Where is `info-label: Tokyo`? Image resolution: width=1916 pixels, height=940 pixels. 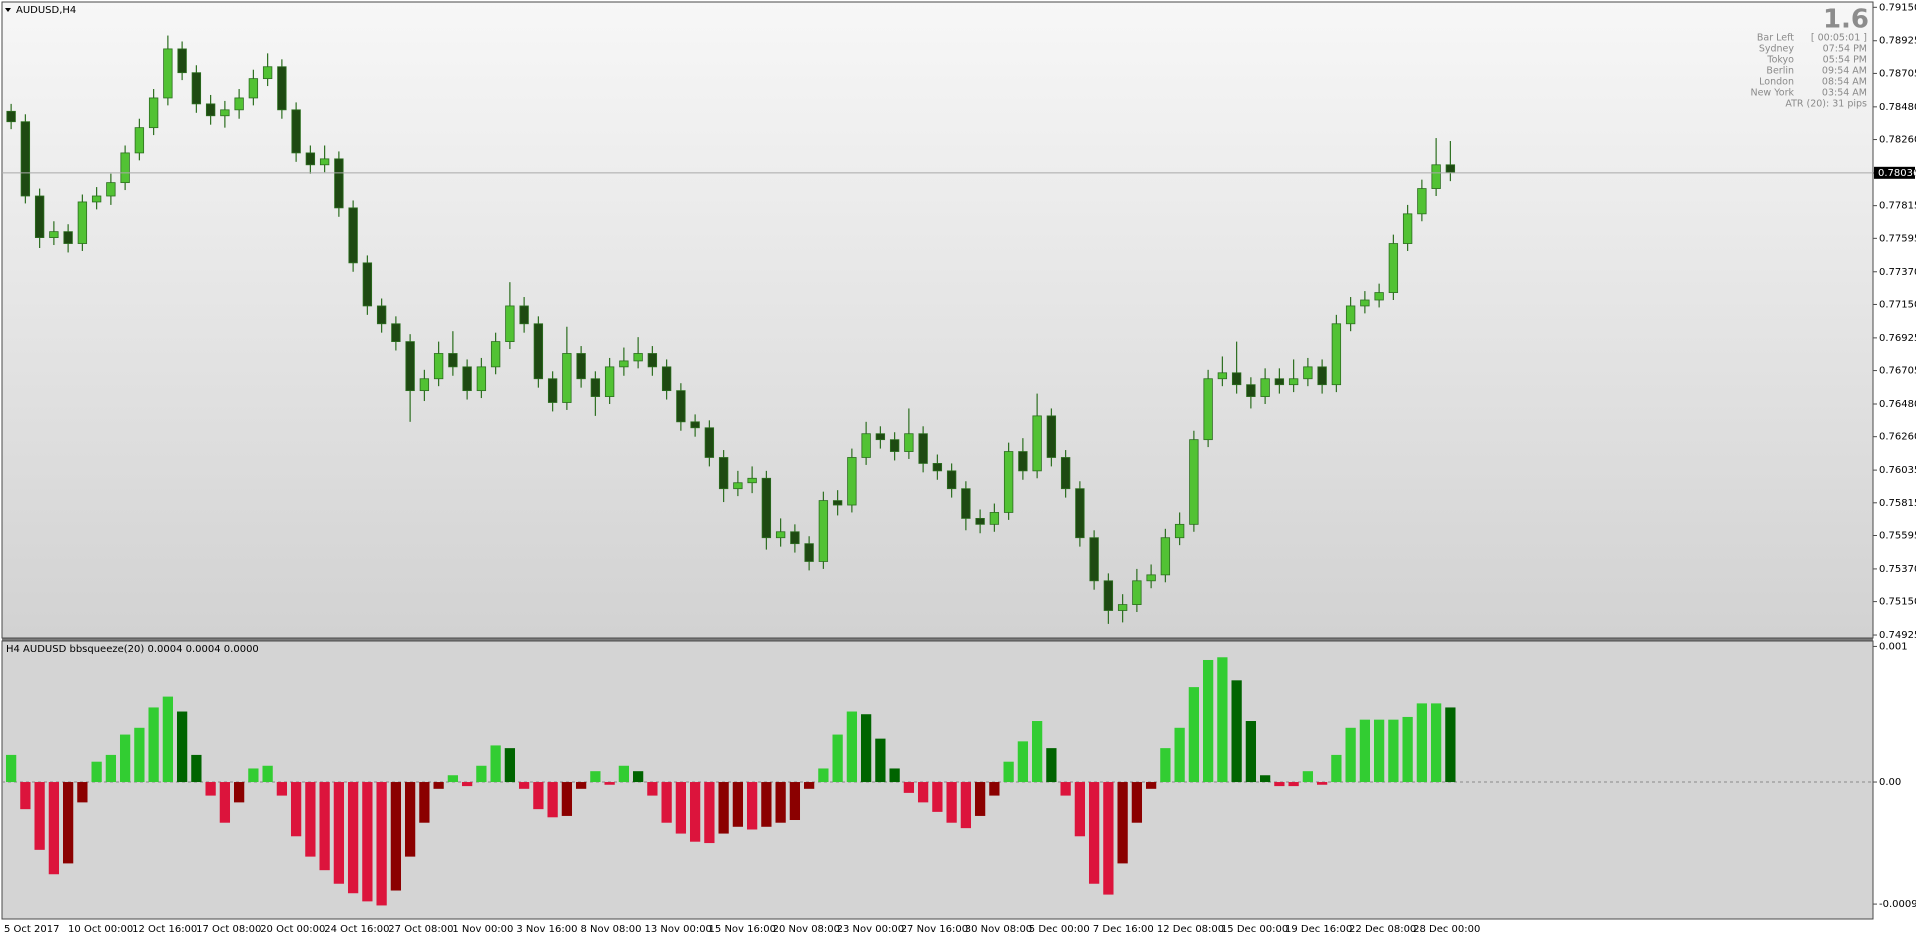
info-label: Tokyo is located at coordinates (1780, 60).